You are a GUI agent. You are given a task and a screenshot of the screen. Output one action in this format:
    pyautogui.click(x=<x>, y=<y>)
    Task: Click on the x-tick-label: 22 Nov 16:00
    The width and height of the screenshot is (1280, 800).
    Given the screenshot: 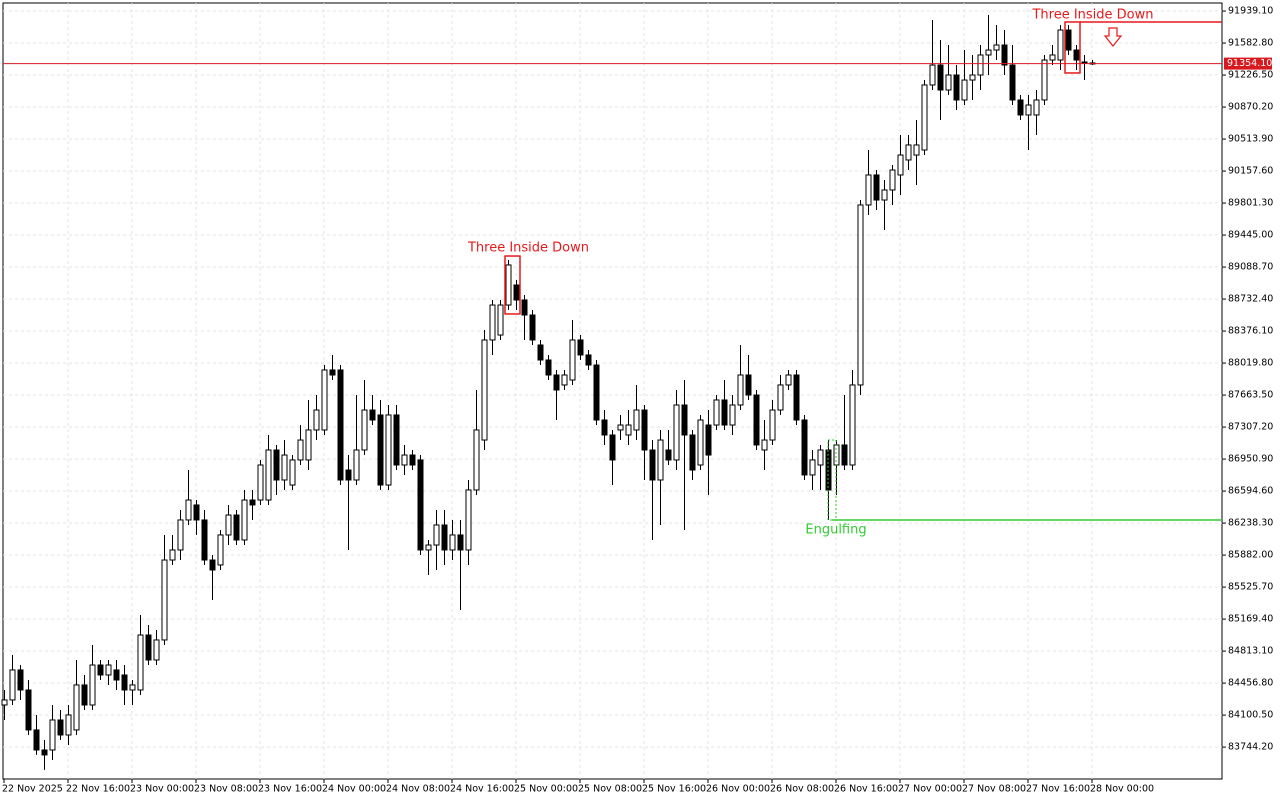 What is the action you would take?
    pyautogui.click(x=98, y=789)
    